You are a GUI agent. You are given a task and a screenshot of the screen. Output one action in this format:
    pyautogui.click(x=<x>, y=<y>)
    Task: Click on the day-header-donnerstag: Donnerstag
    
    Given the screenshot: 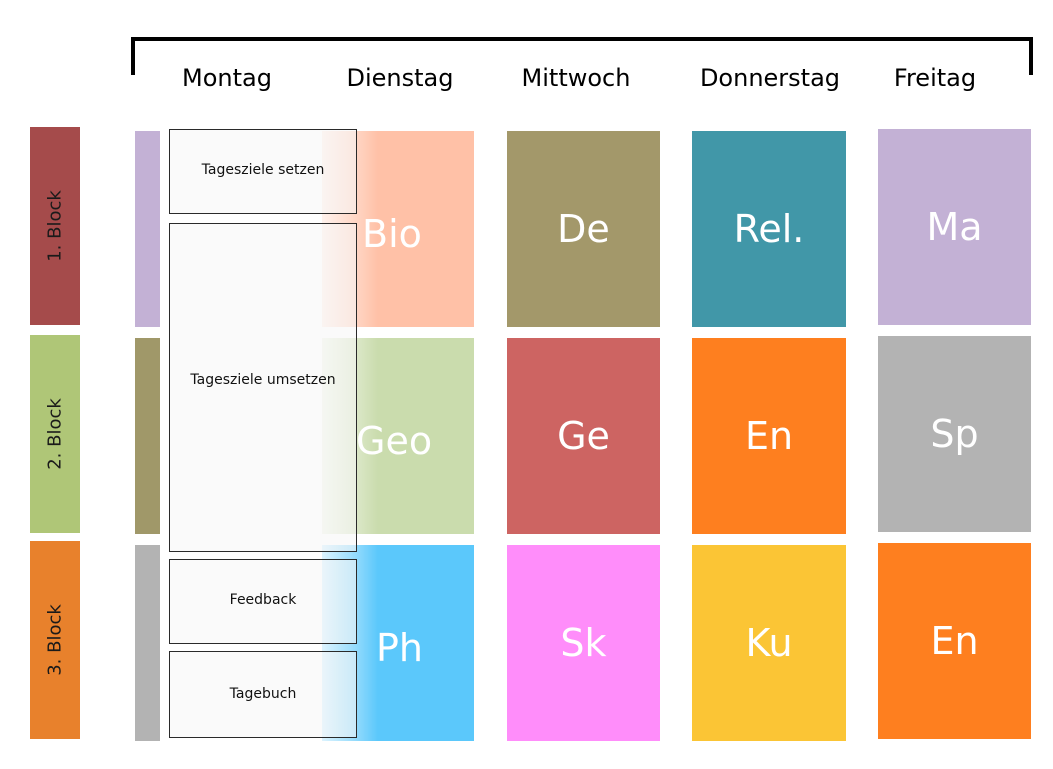 What is the action you would take?
    pyautogui.click(x=770, y=78)
    